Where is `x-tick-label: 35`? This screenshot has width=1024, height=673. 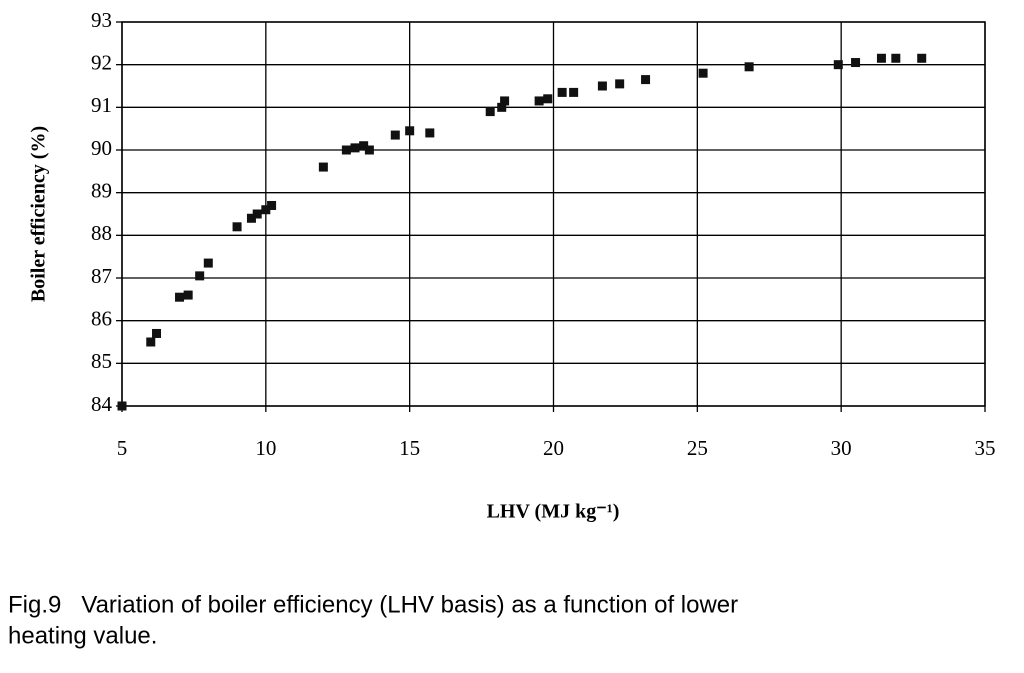
x-tick-label: 35 is located at coordinates (985, 448).